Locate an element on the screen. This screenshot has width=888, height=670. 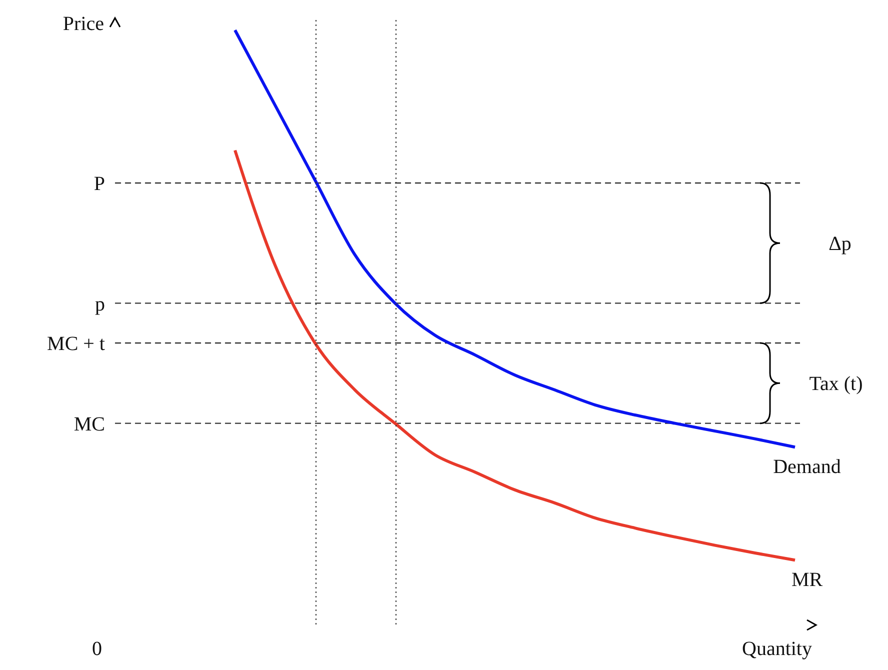
text: 0 is located at coordinates (97, 649).